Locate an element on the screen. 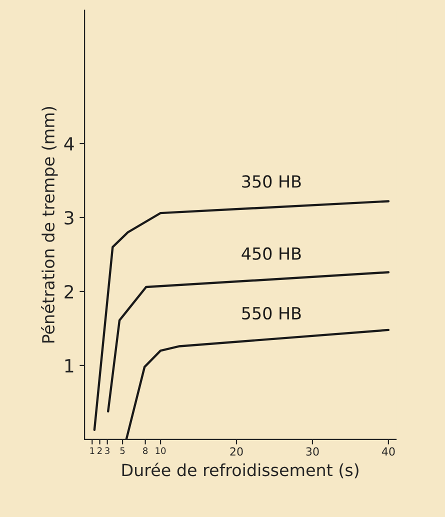  series-label: 350 HB is located at coordinates (271, 181).